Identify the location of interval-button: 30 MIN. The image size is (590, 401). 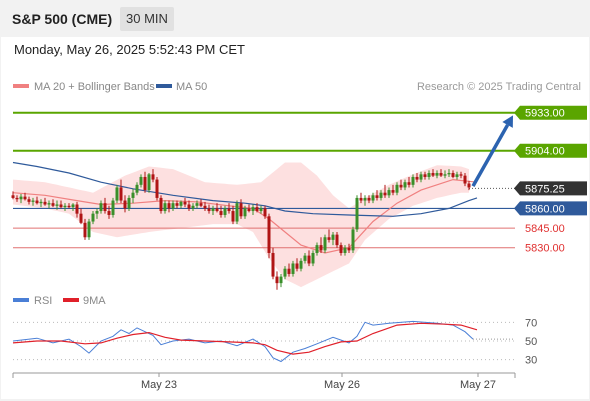
(147, 19).